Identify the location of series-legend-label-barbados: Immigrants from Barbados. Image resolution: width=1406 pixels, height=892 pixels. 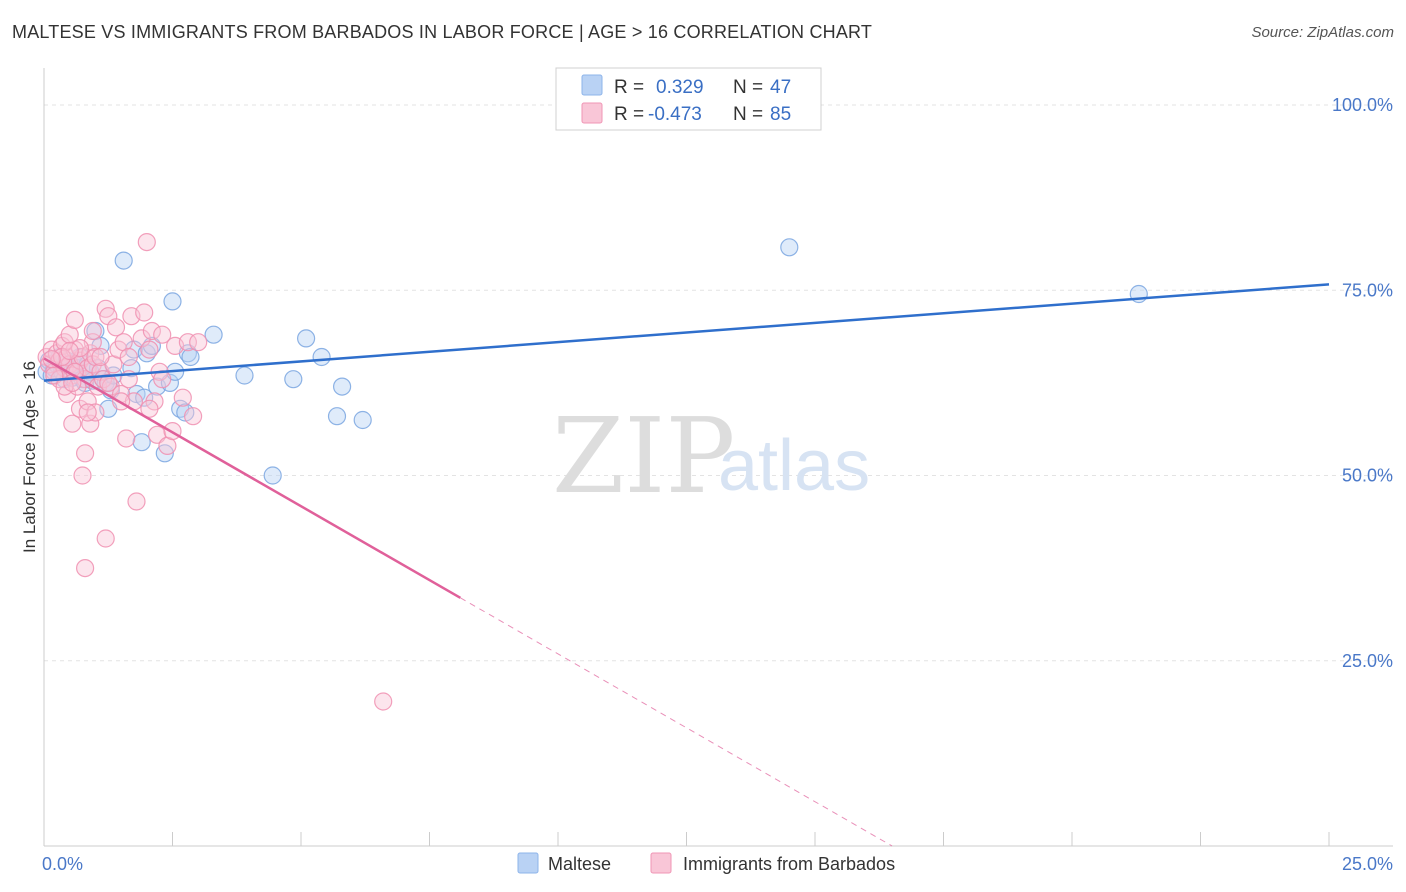
(789, 864).